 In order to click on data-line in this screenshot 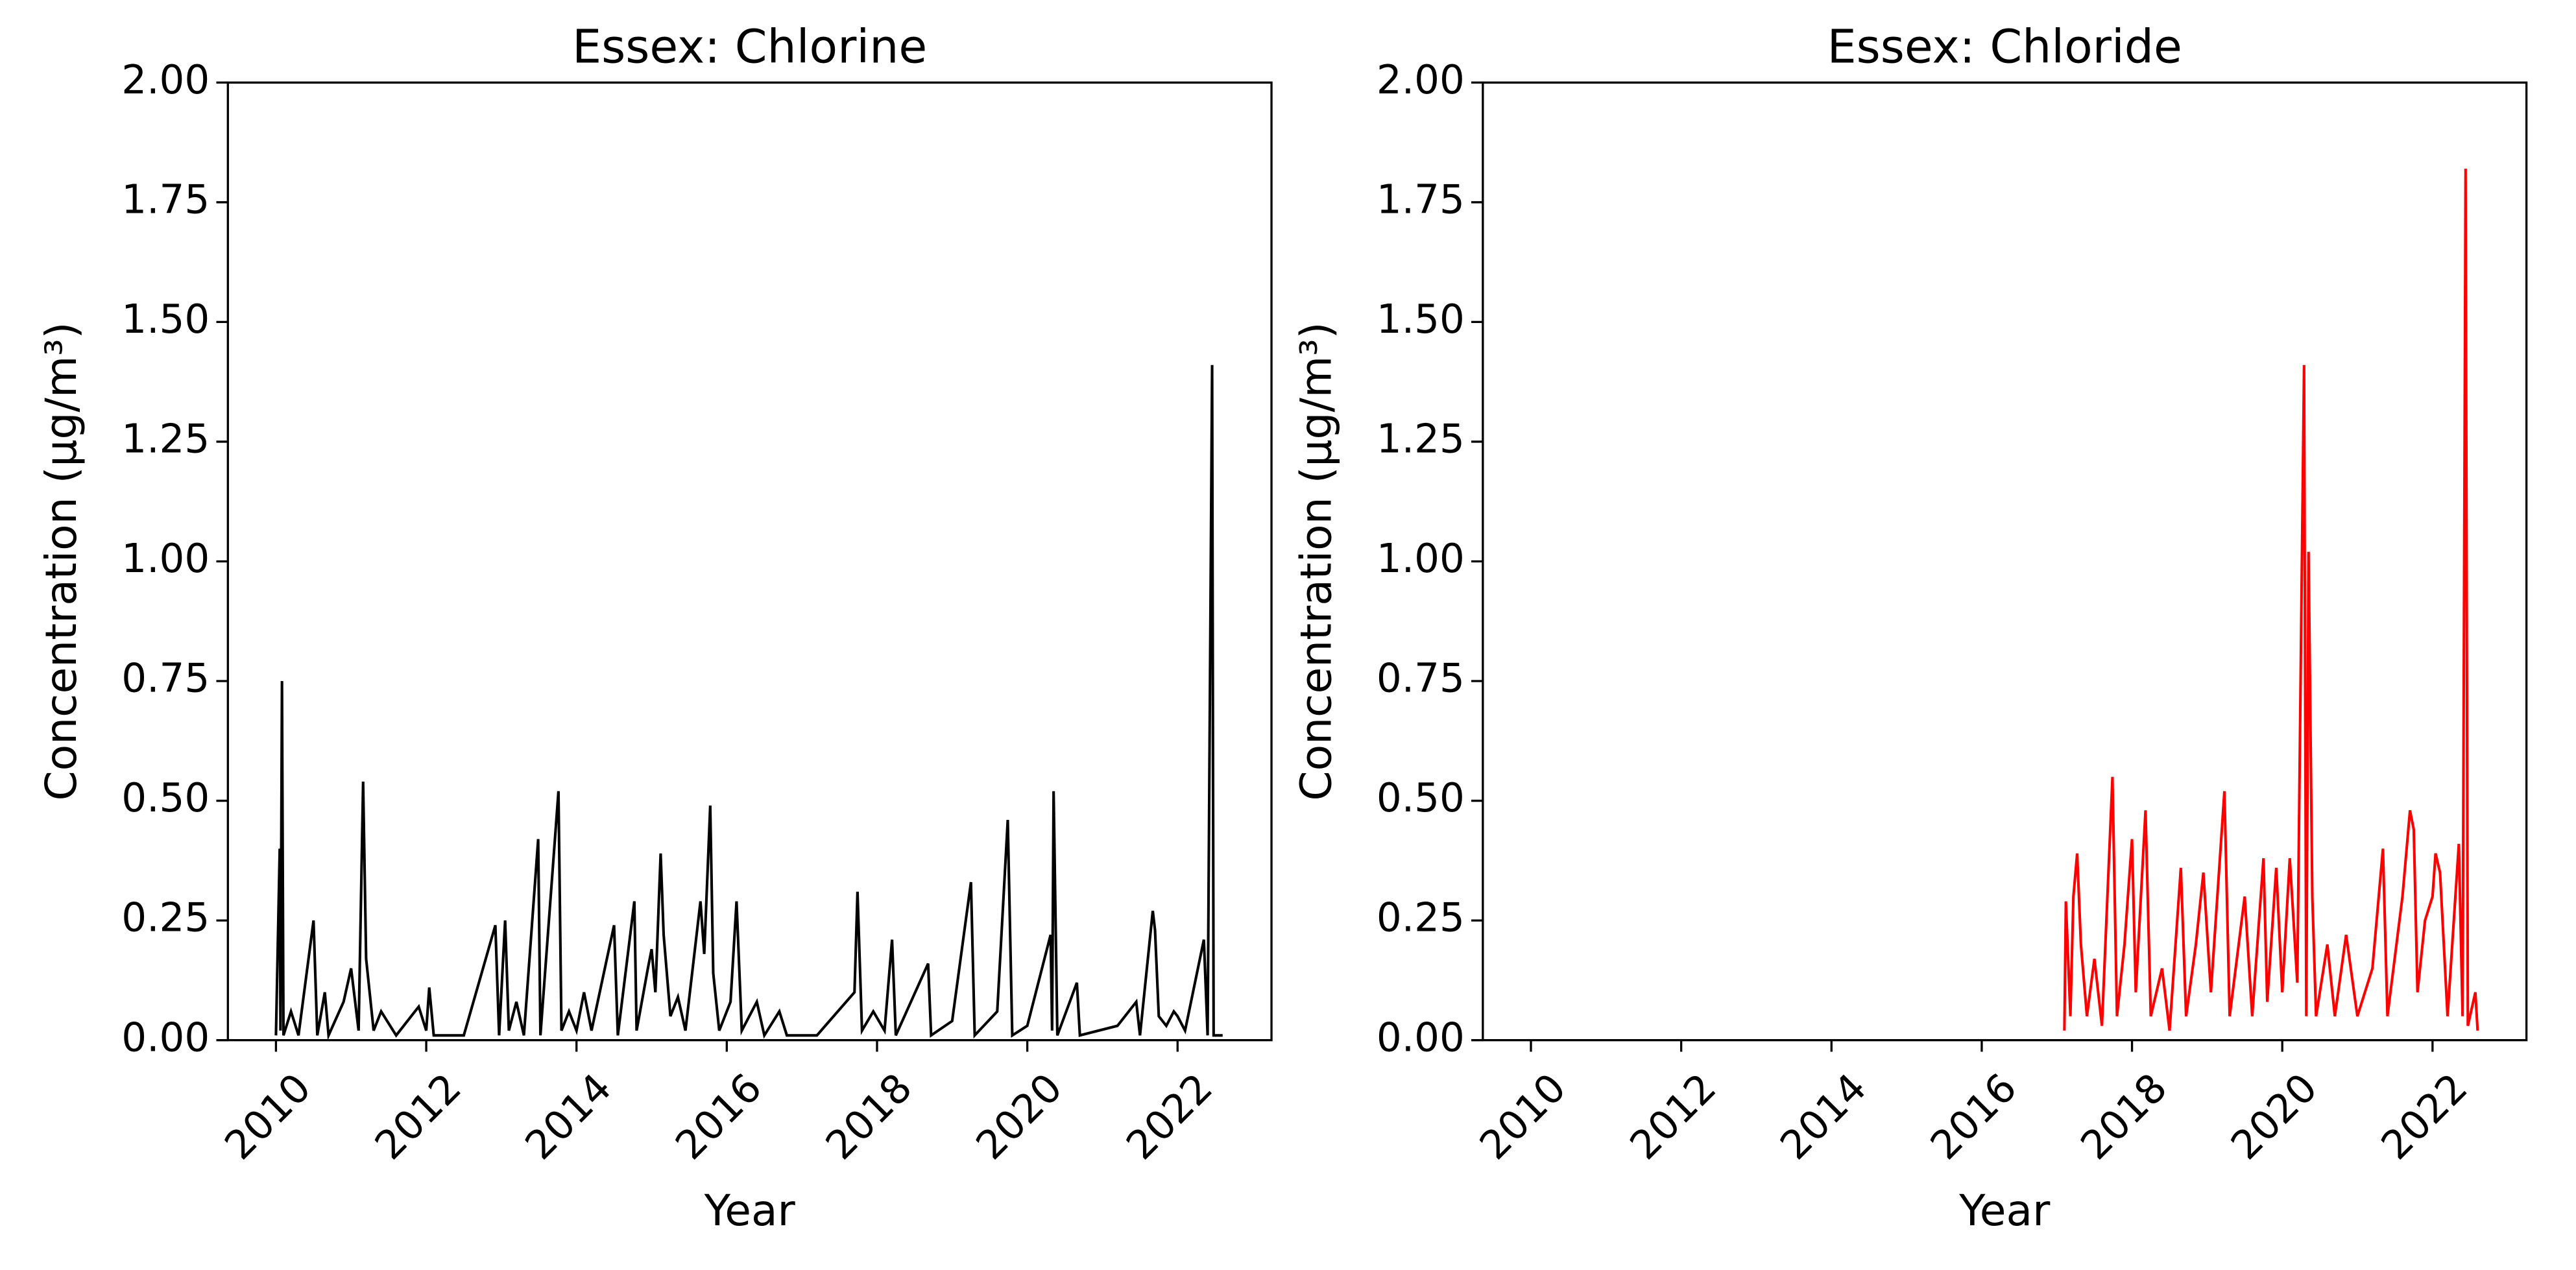, I will do `click(2271, 600)`.